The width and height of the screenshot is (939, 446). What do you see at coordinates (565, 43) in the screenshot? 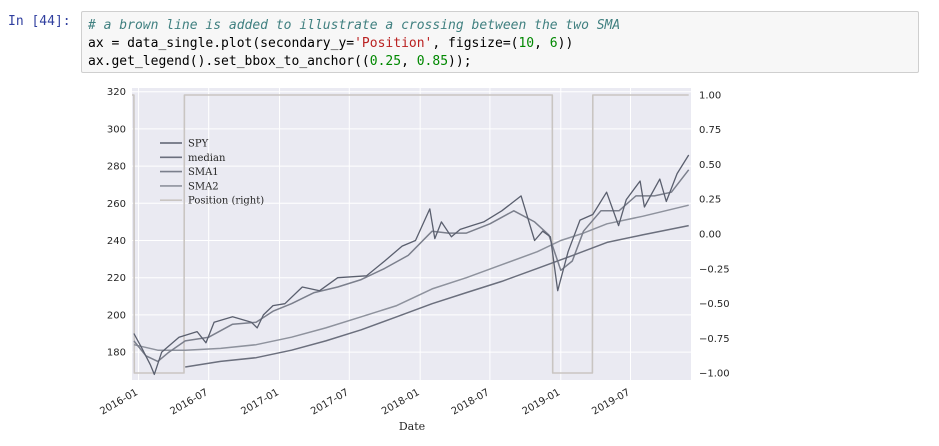
I see `code-text: ))` at bounding box center [565, 43].